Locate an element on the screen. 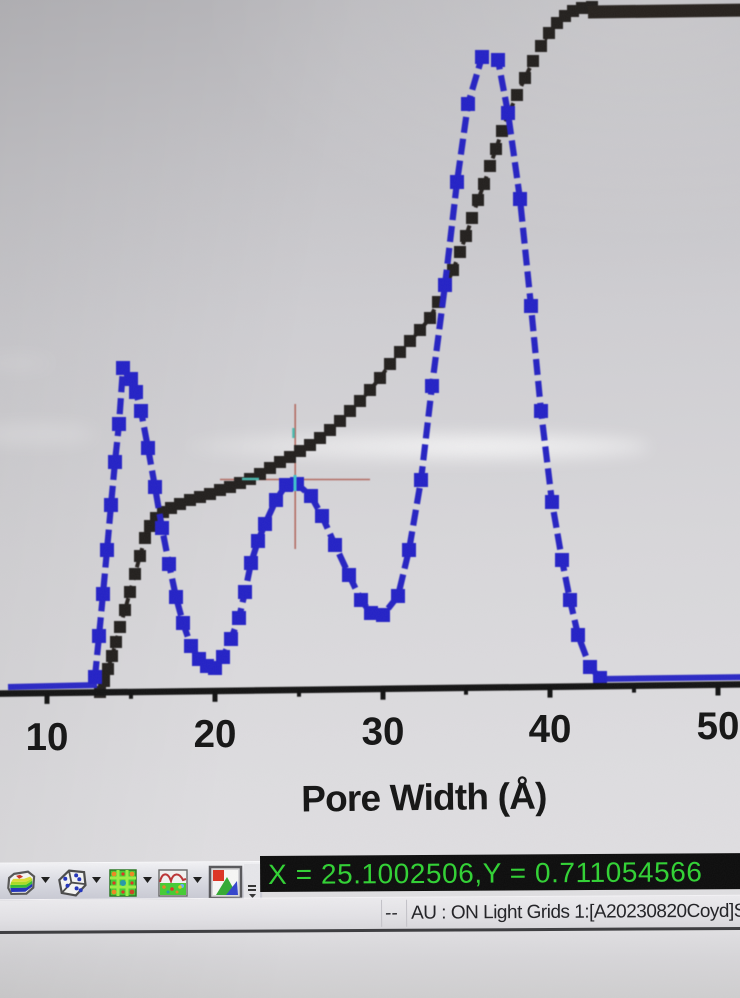  svg-text: Pore Width (Å) is located at coordinates (424, 798).